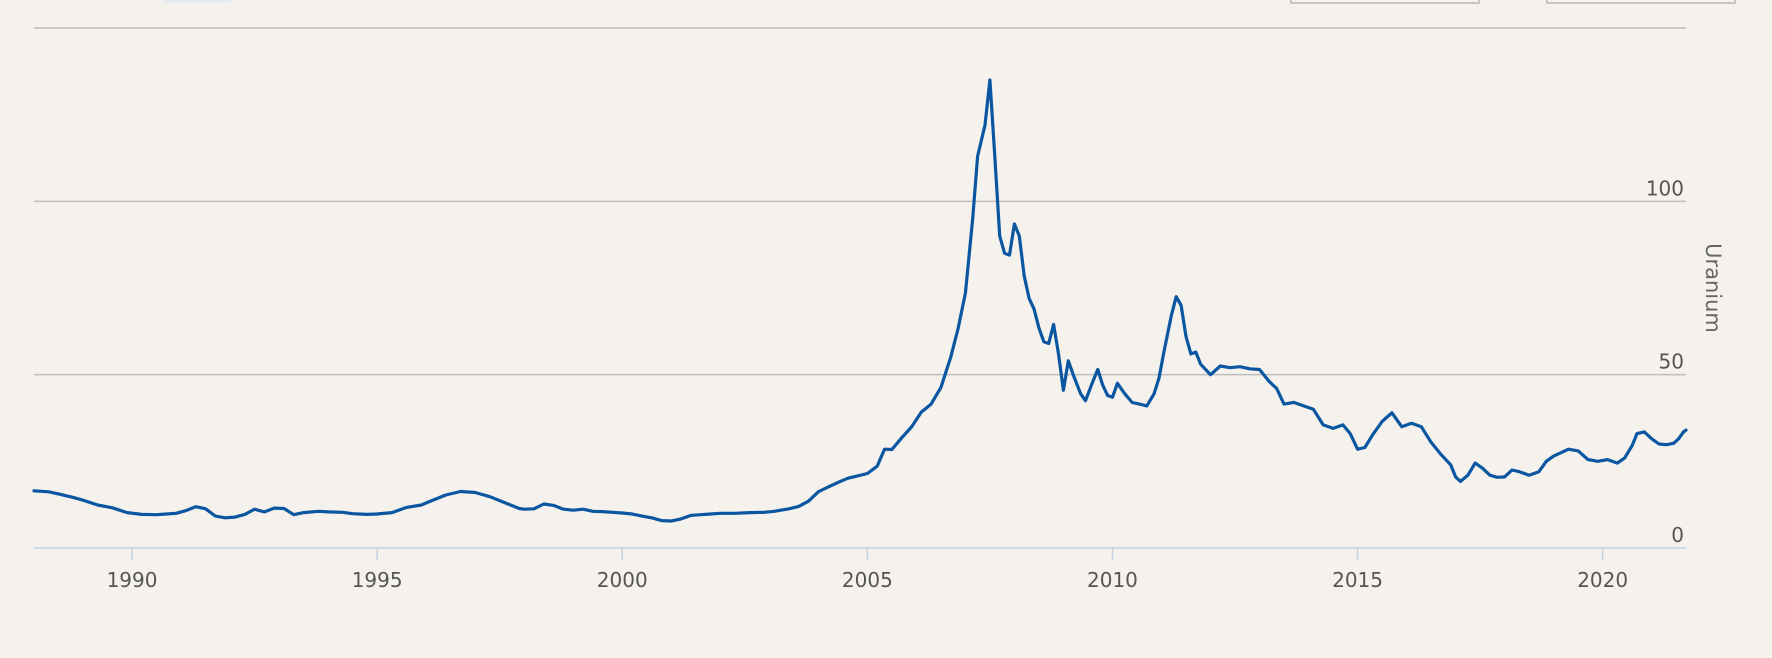  I want to click on x-tick-label-2020: 2020, so click(1602, 580).